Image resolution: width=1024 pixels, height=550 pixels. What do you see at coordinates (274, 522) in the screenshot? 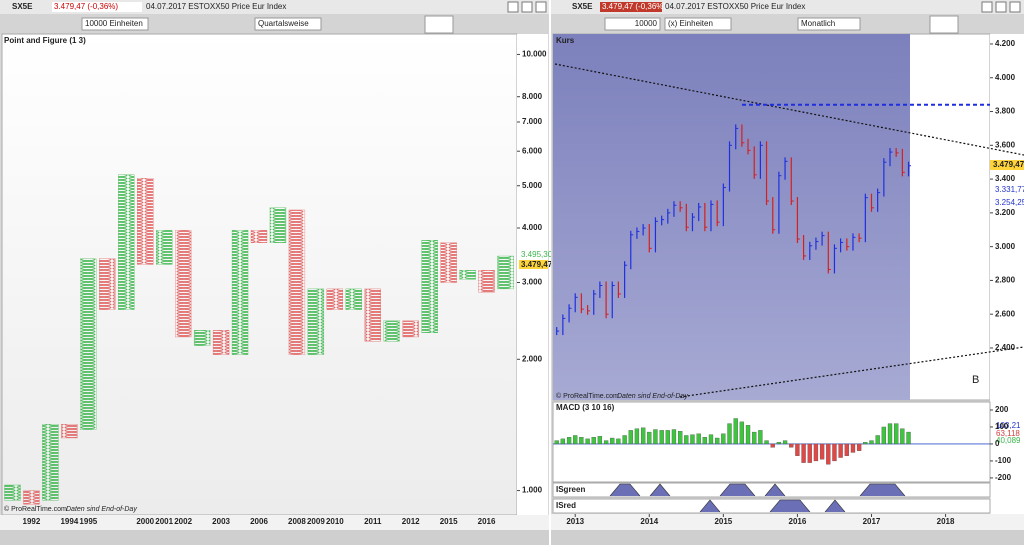
I see `x-axis-area` at bounding box center [274, 522].